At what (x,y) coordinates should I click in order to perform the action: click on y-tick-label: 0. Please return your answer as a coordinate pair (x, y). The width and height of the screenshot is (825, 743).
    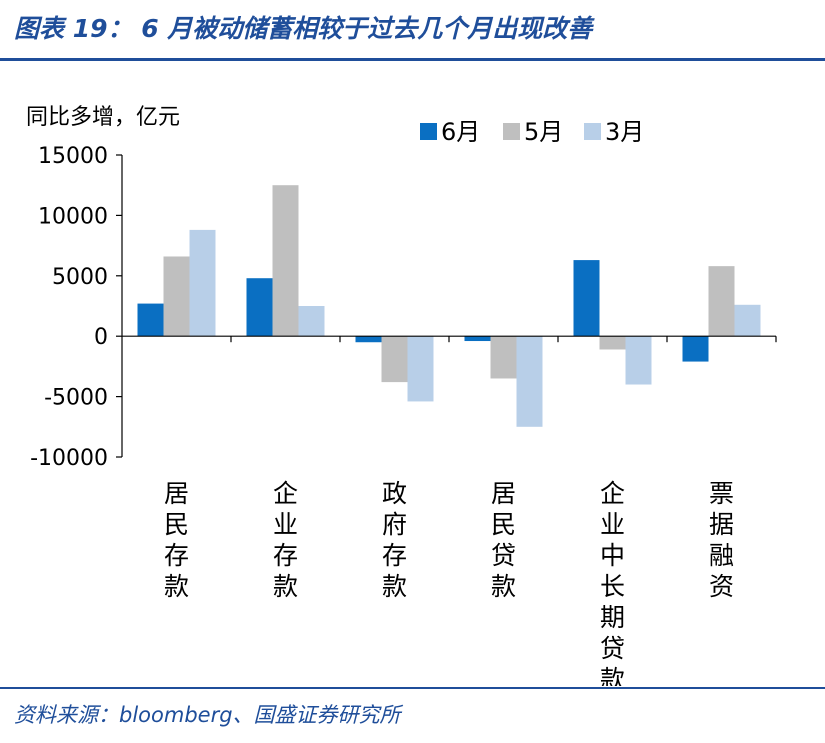
    Looking at the image, I should click on (101, 337).